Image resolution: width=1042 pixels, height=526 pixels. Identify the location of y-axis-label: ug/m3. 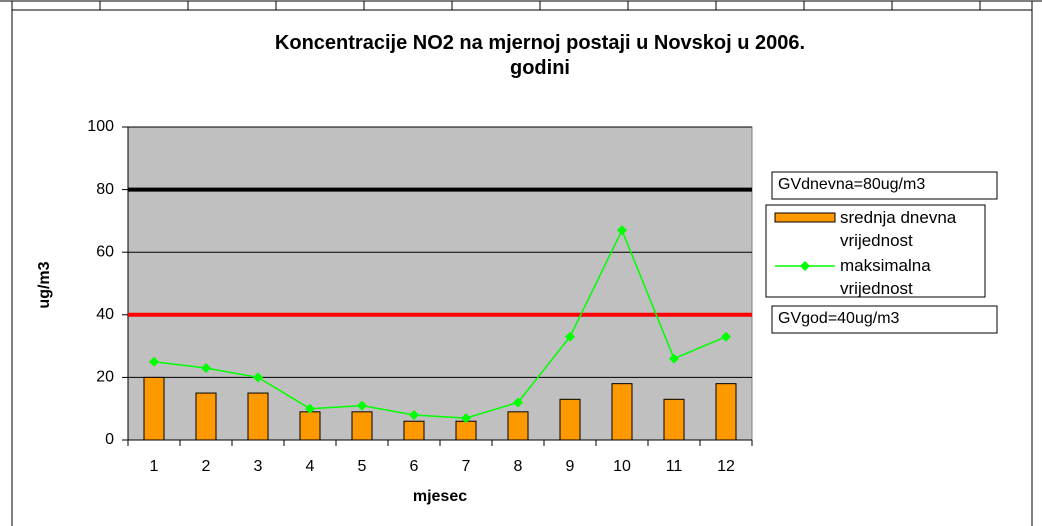
(44, 284).